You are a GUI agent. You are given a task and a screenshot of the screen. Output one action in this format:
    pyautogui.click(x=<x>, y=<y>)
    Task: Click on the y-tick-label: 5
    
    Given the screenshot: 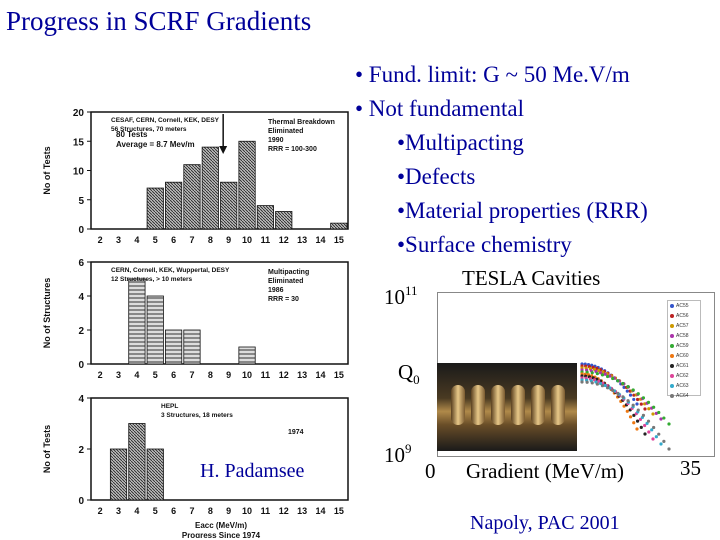 What is the action you would take?
    pyautogui.click(x=81, y=201)
    